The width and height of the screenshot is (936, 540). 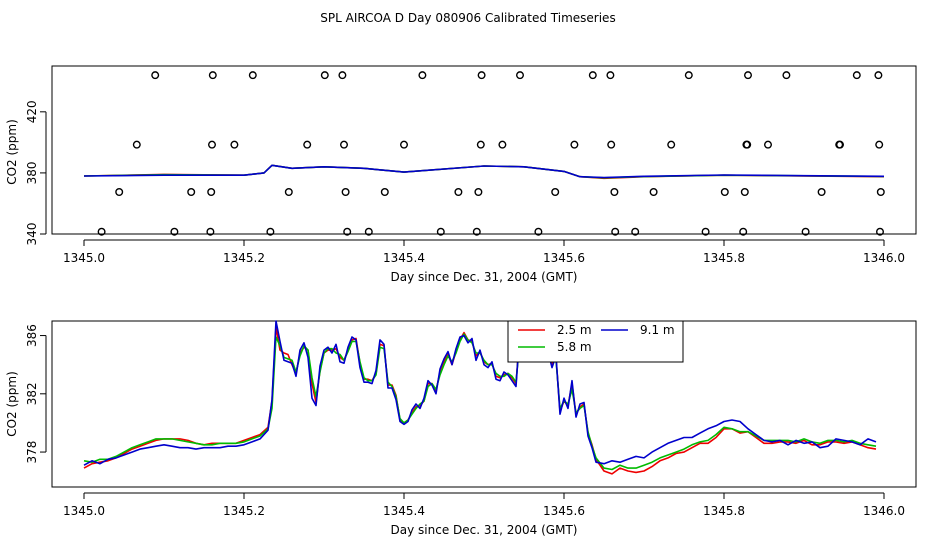 What do you see at coordinates (32, 452) in the screenshot?
I see `y-tick-label: 378` at bounding box center [32, 452].